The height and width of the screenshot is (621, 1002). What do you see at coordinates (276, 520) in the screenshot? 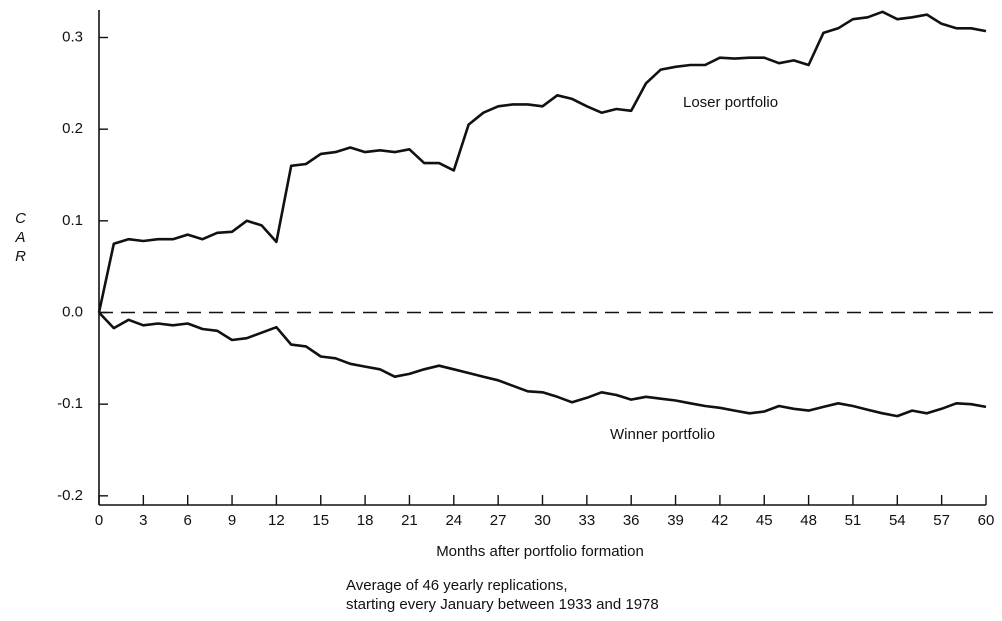
I see `x-tick-label: 12` at bounding box center [276, 520].